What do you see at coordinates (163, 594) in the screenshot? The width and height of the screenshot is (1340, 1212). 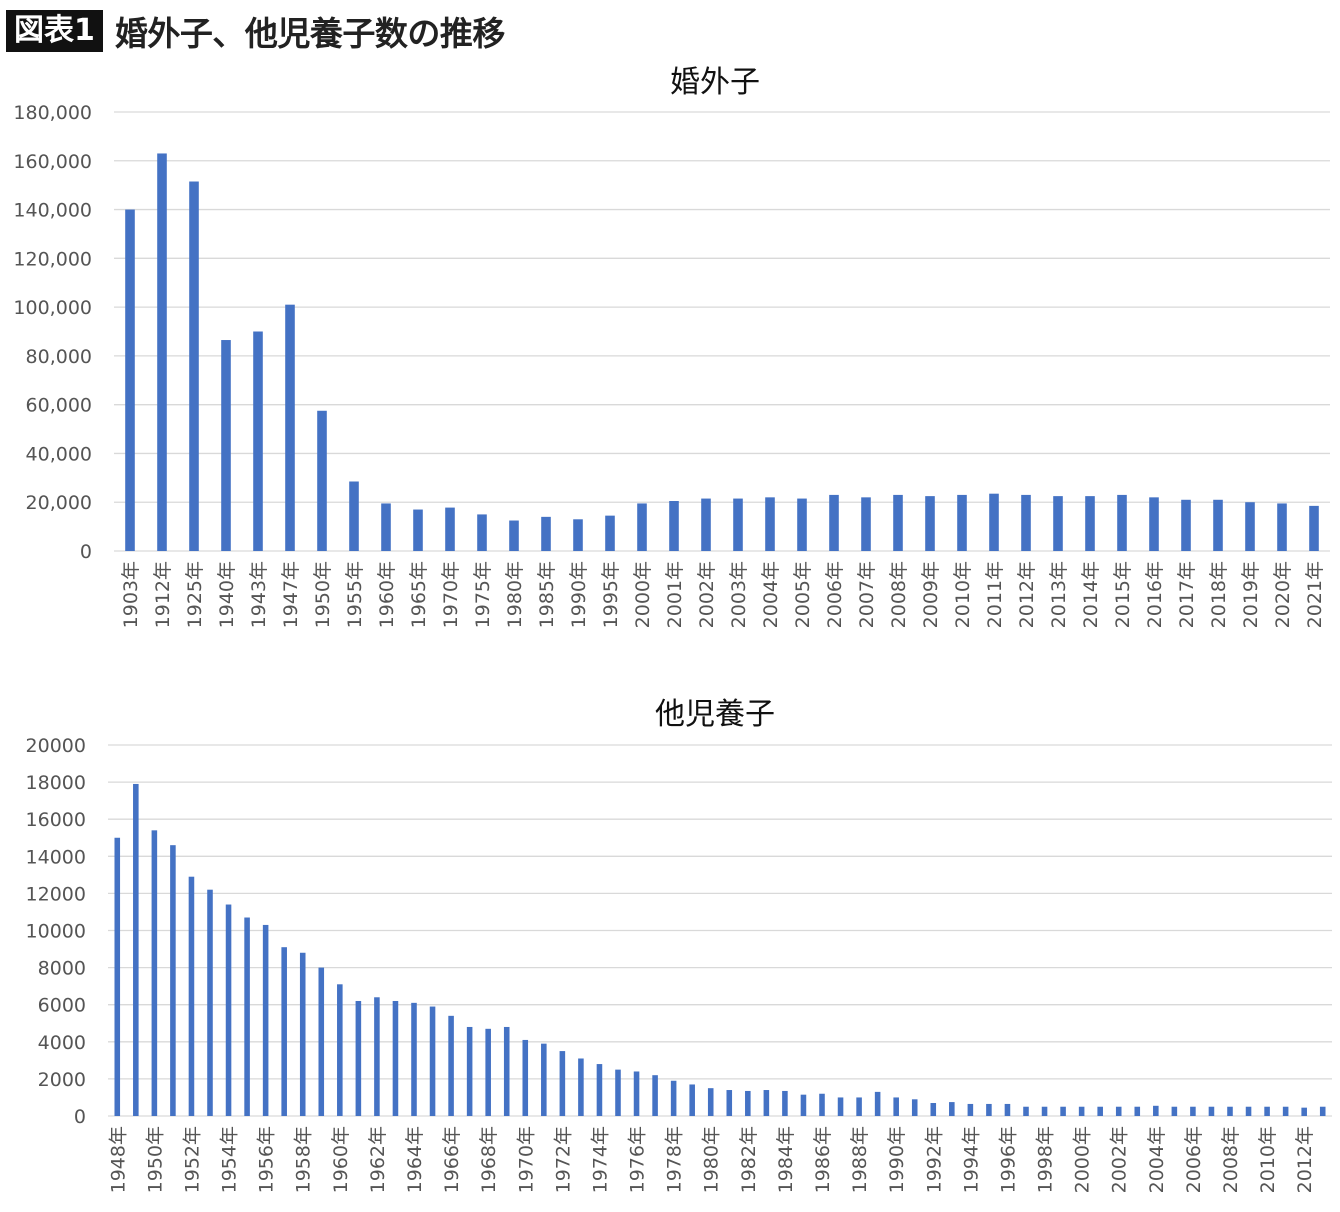 I see `x-tick-label: 1912年` at bounding box center [163, 594].